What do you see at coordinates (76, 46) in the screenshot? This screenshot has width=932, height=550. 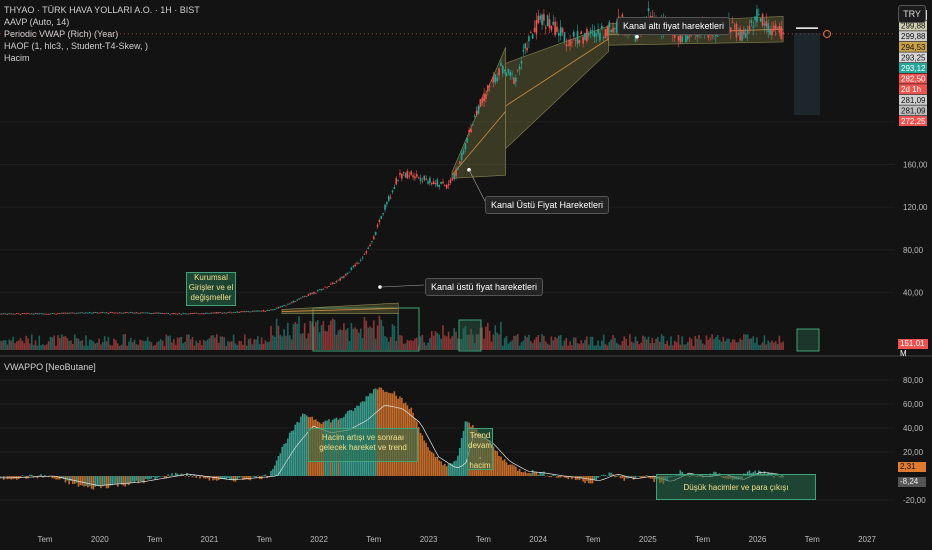 I see `indicator-haof: HAOF (1, hlc3, , Student-T4-Skew, )` at bounding box center [76, 46].